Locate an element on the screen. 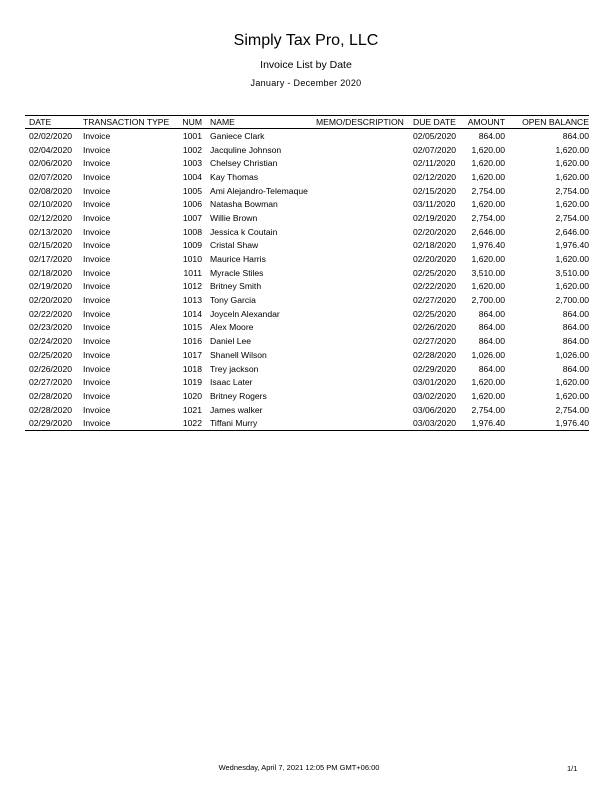 This screenshot has width=612, height=792. cell-name: Myracle Stiles is located at coordinates (237, 272).